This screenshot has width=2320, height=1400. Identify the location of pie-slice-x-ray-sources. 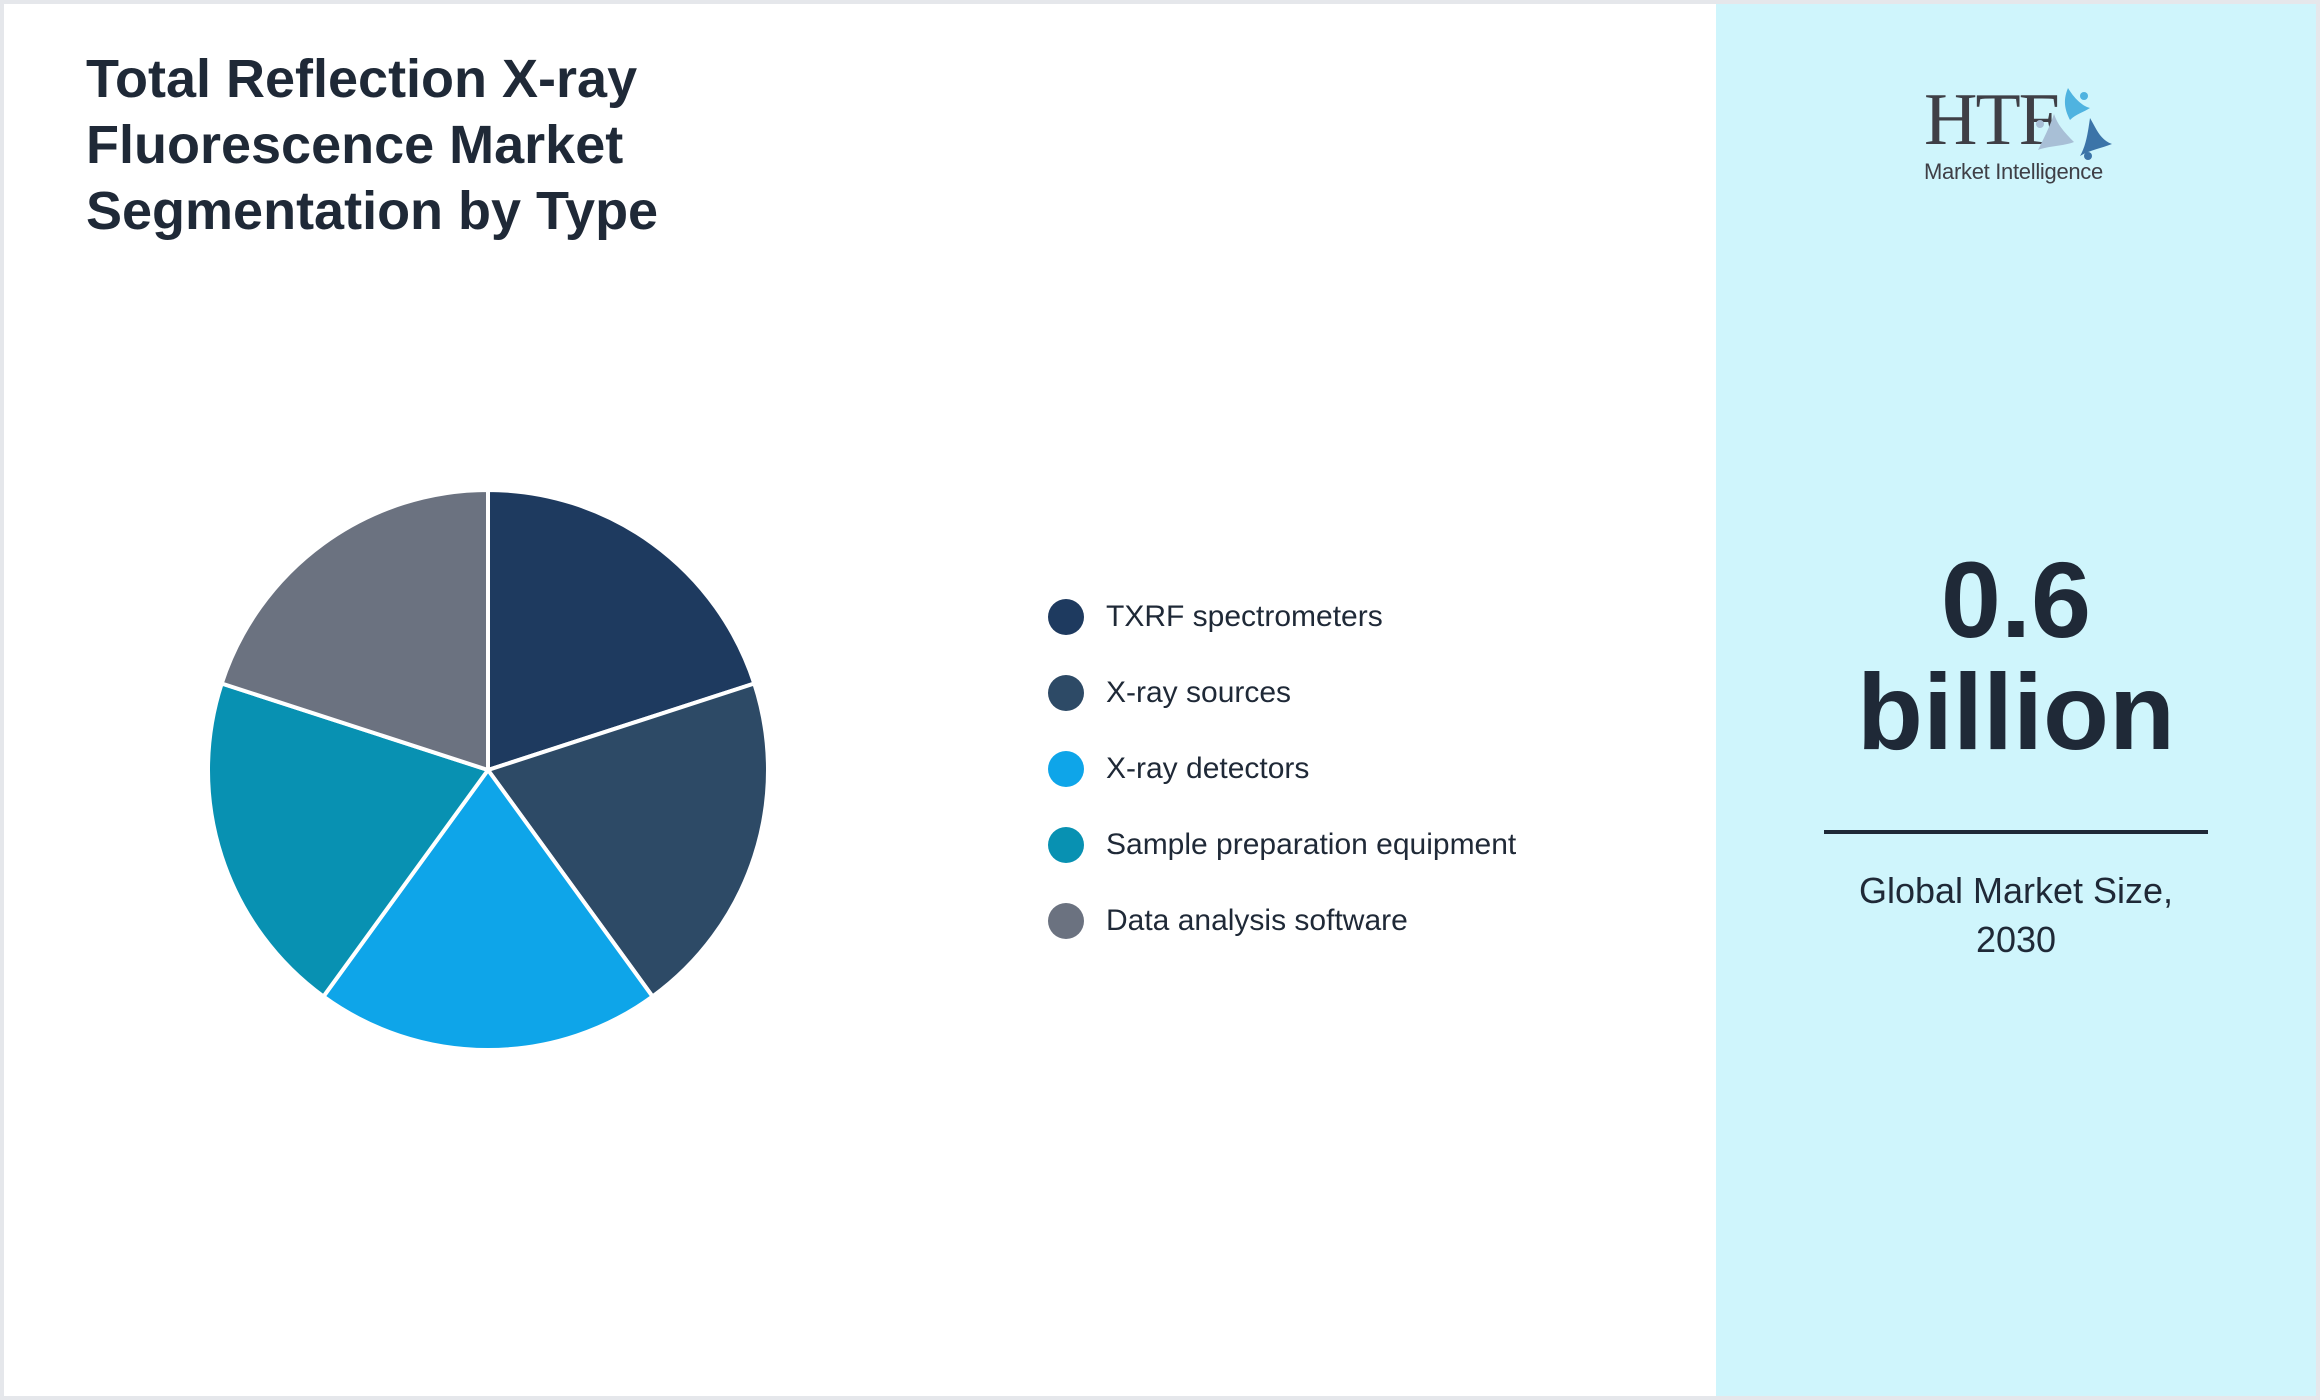
(628, 840).